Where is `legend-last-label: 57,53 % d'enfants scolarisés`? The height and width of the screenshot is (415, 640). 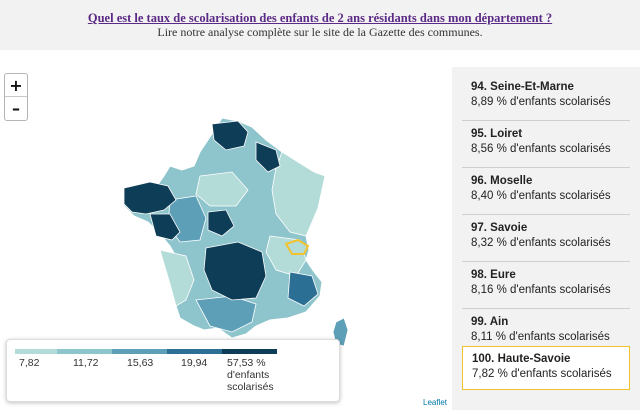 legend-last-label: 57,53 % d'enfants scolarisés is located at coordinates (250, 375).